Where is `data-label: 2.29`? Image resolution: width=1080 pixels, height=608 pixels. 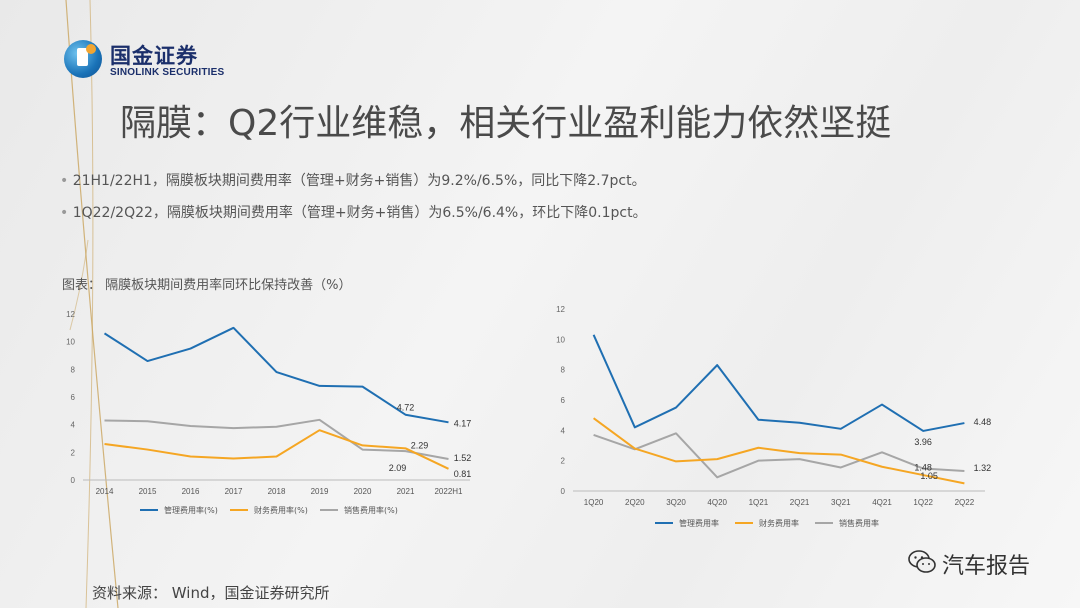
data-label: 2.29 is located at coordinates (420, 445).